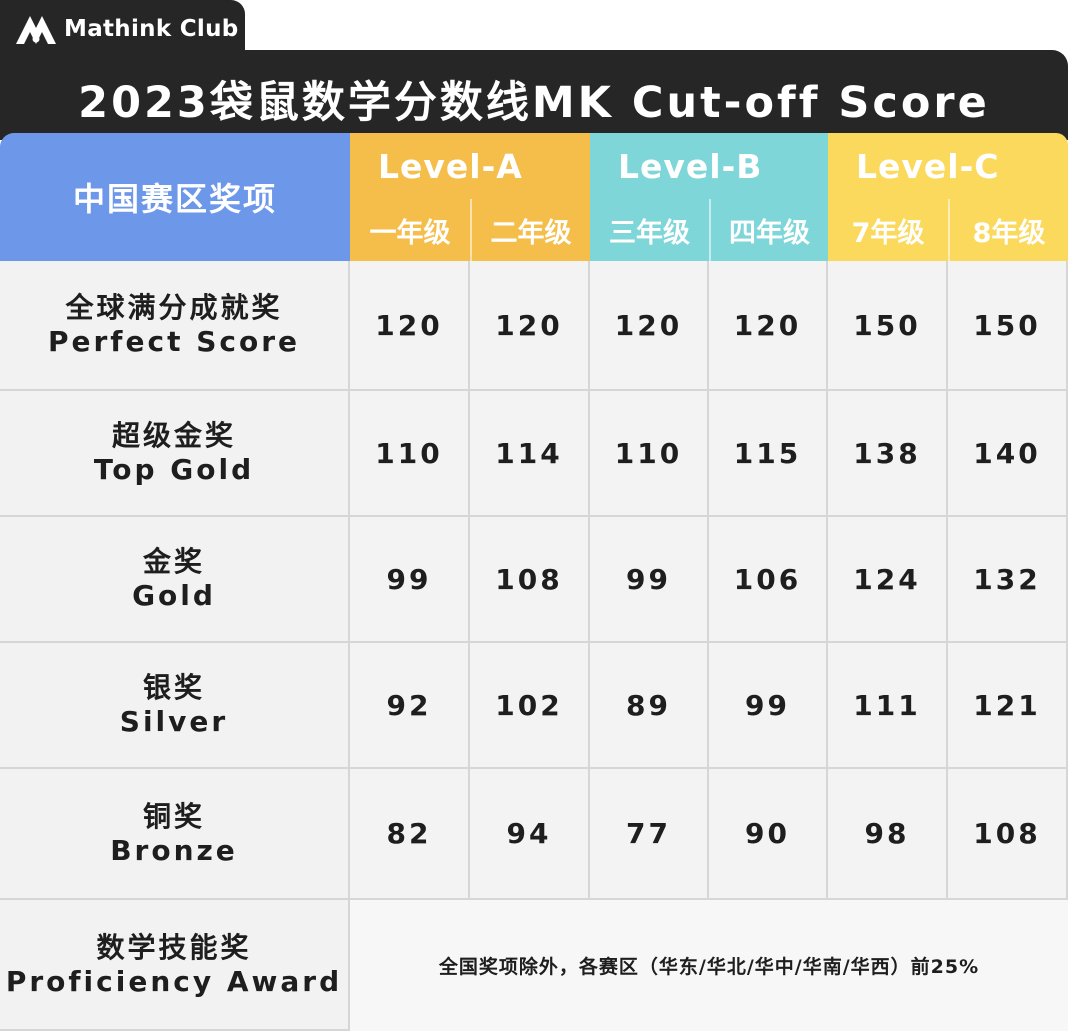 This screenshot has width=1068, height=1031. I want to click on score-cell: 138, so click(888, 454).